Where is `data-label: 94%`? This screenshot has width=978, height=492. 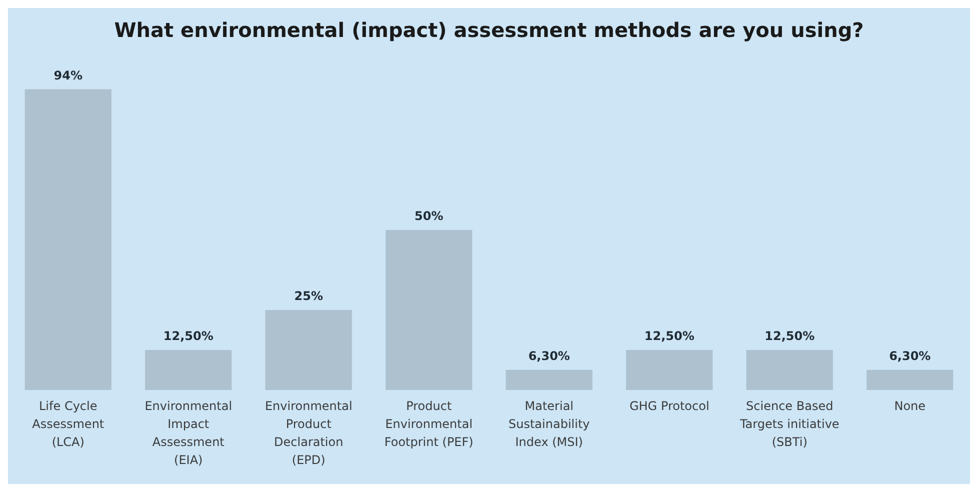
data-label: 94% is located at coordinates (68, 75).